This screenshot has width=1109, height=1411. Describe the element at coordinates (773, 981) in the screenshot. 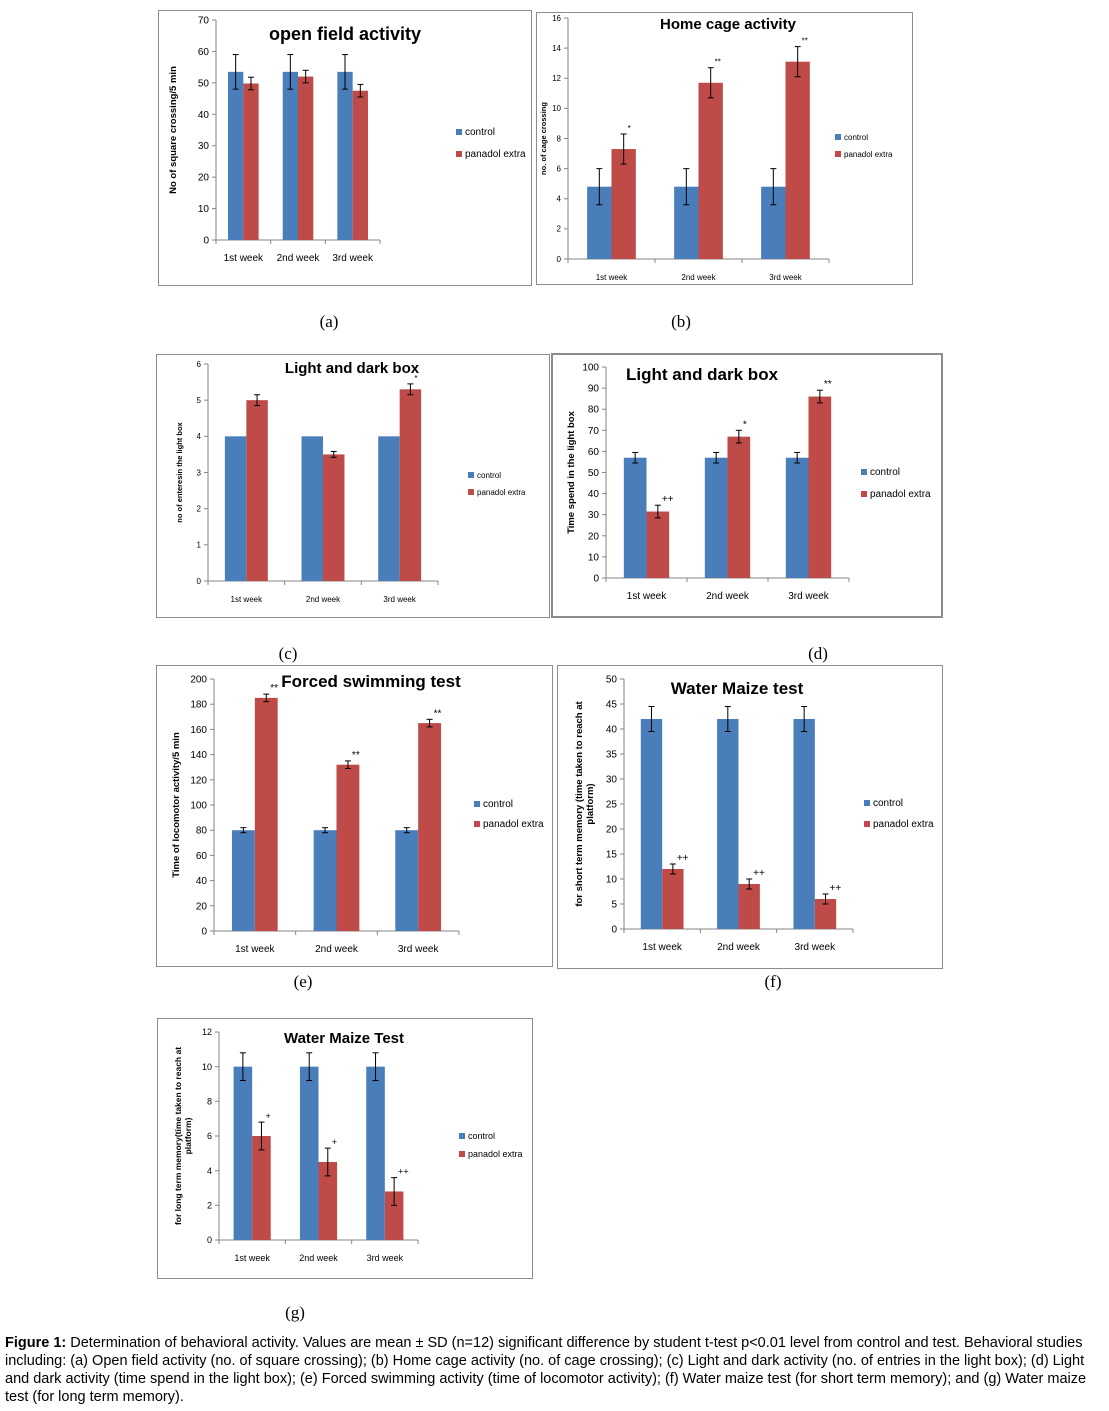

I see `sublabel-f: (f)` at that location.